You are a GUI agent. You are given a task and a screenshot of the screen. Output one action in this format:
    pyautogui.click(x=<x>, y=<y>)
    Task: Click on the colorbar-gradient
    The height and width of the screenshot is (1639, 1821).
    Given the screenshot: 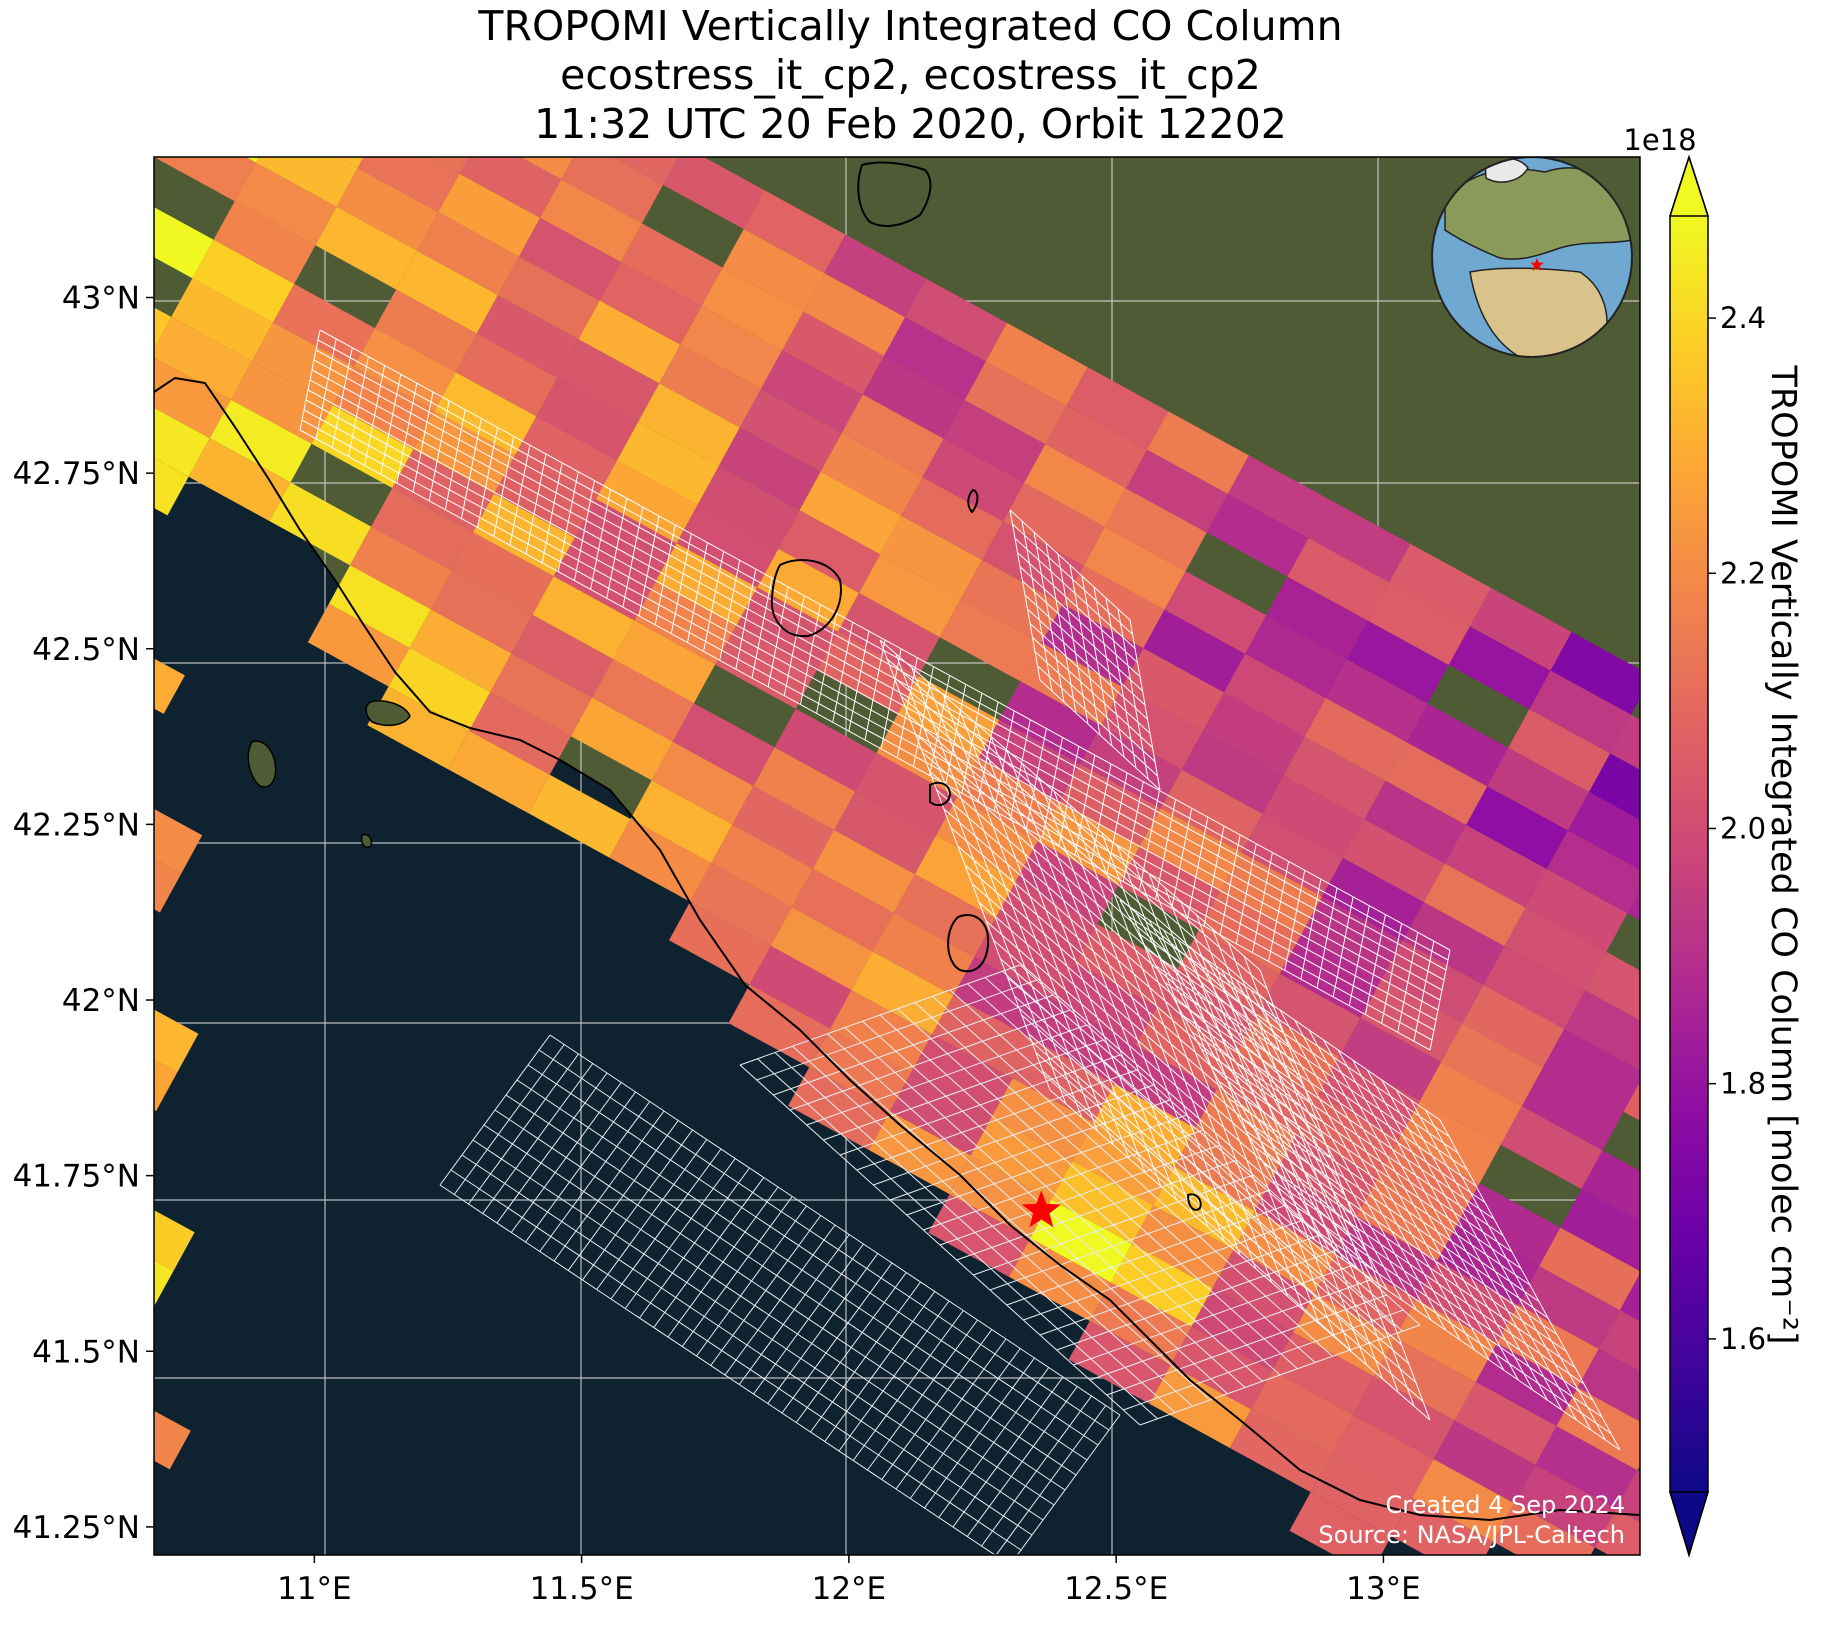 What is the action you would take?
    pyautogui.click(x=1689, y=854)
    